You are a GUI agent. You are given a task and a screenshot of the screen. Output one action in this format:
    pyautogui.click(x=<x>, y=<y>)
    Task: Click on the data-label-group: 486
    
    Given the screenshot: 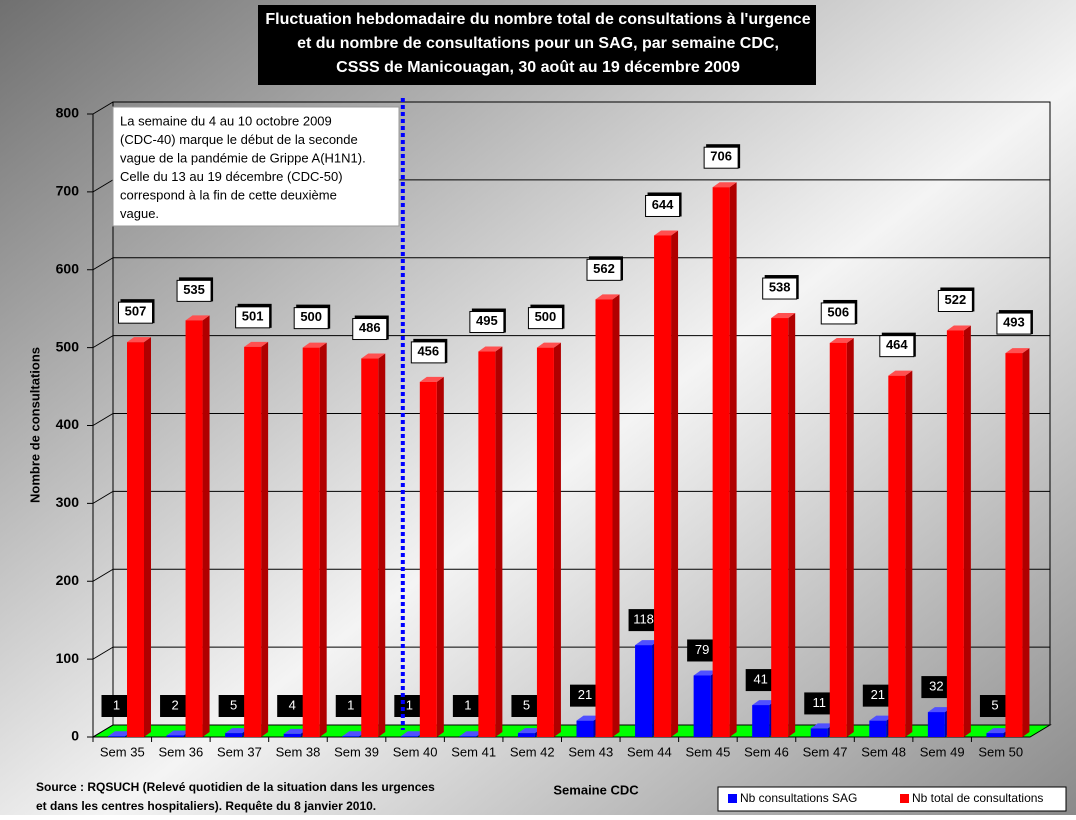 What is the action you would take?
    pyautogui.click(x=370, y=328)
    